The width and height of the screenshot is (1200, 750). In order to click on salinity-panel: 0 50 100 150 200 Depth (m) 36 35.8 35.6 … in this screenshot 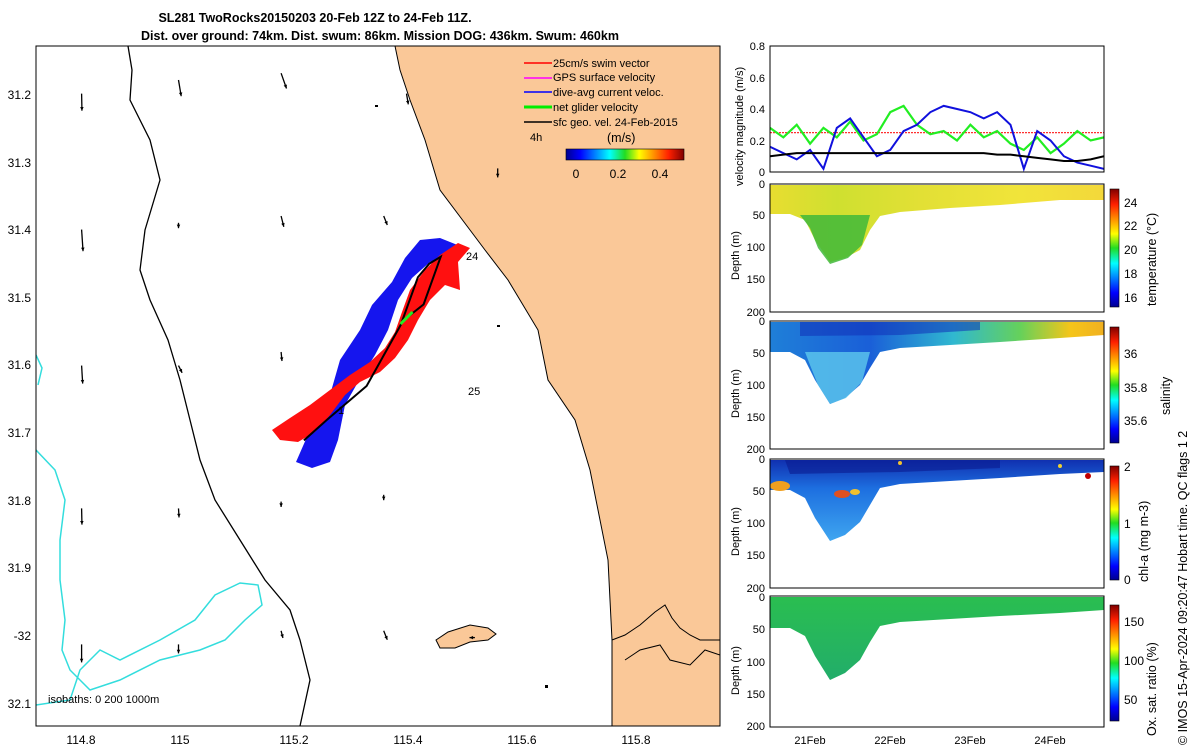, I will do `click(951, 386)`.